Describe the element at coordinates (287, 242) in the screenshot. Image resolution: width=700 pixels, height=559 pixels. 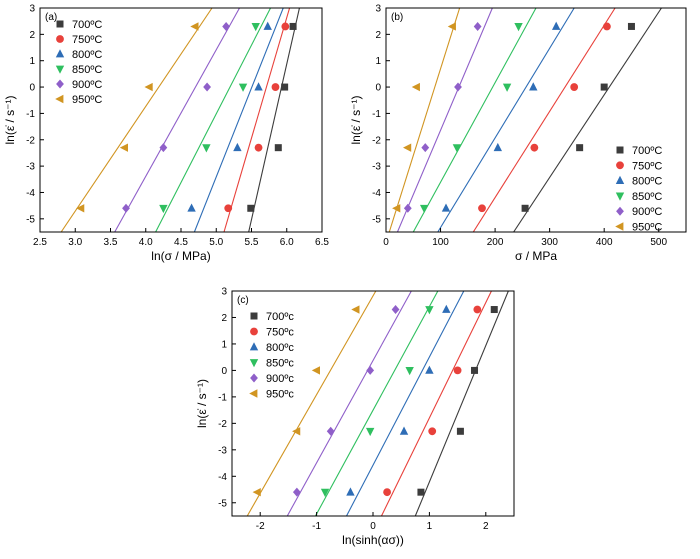
I see `x-tick-label: 6.0` at that location.